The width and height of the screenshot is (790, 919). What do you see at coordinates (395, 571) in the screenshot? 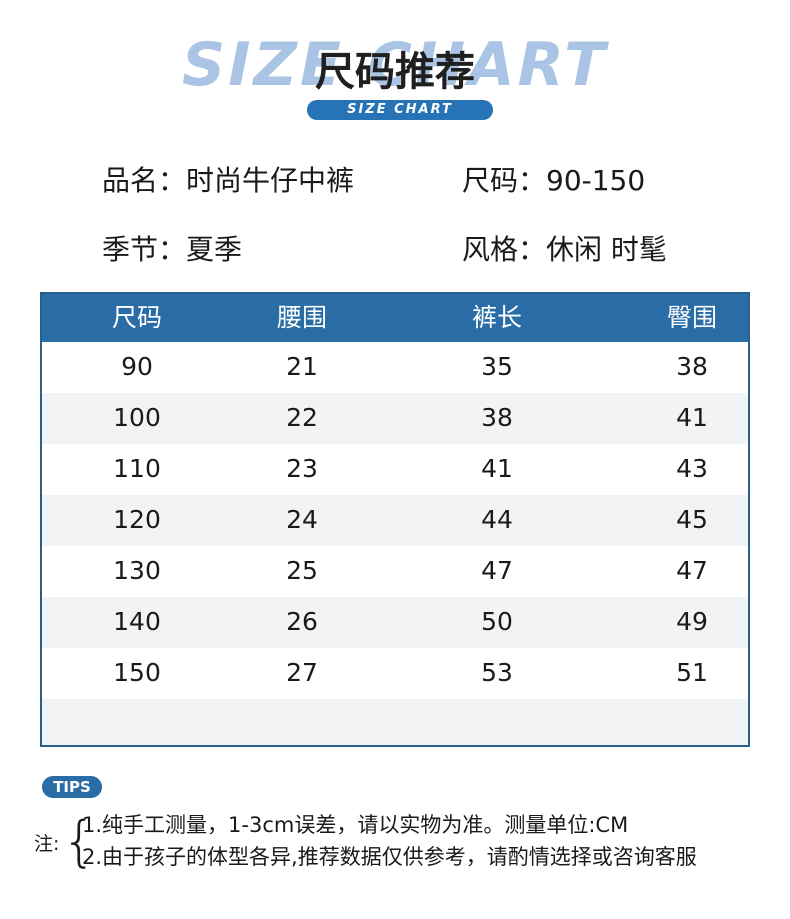
I see `table-row: 130 25 47 47` at bounding box center [395, 571].